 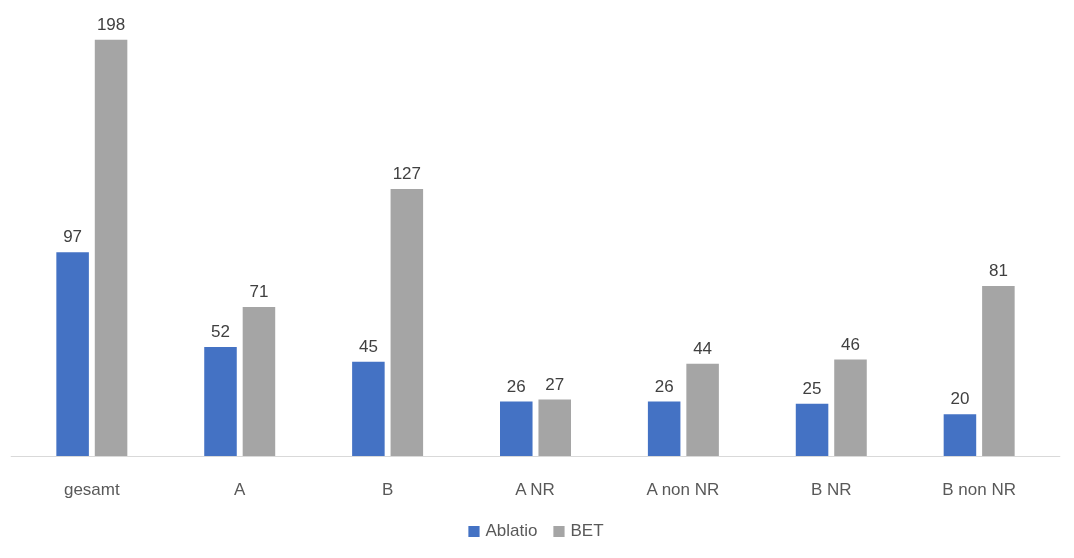 I want to click on data-label: 44, so click(x=703, y=348).